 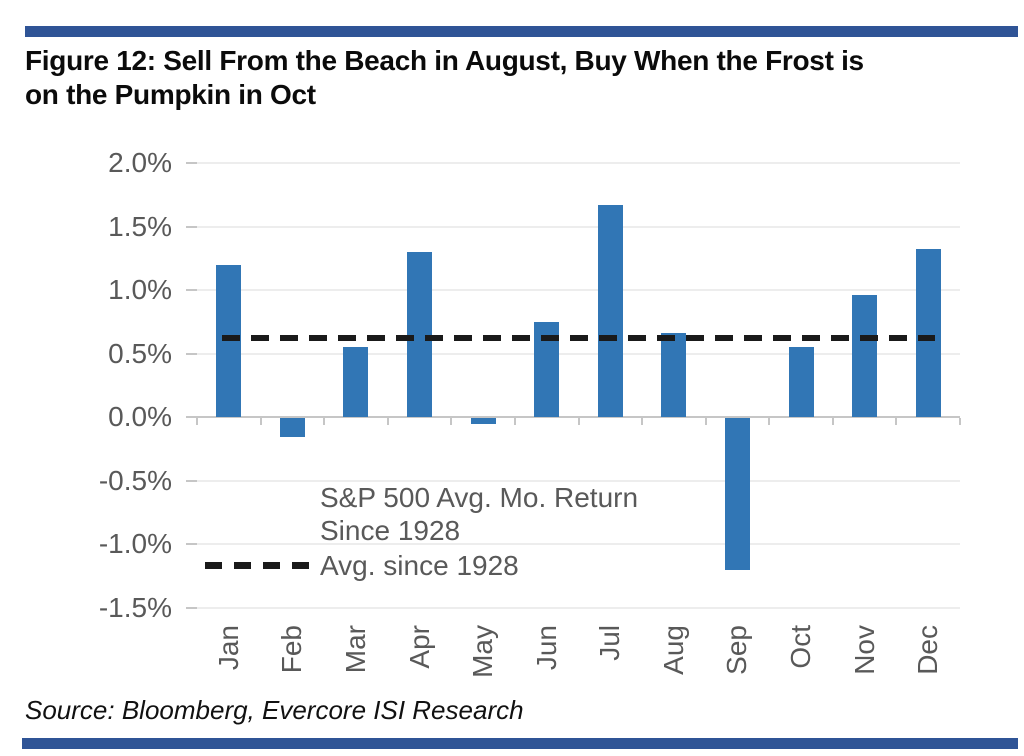 I want to click on bar-mar, so click(x=356, y=382).